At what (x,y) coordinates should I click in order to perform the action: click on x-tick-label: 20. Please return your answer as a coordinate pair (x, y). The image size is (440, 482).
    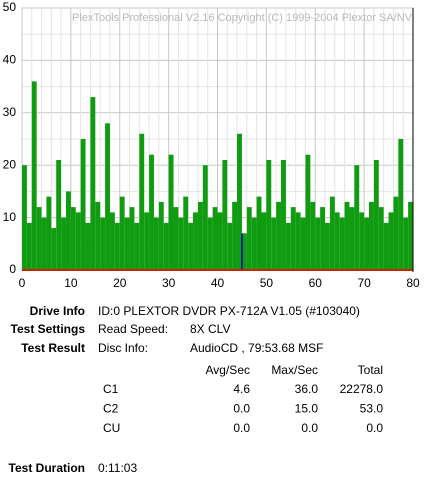
    Looking at the image, I should click on (120, 283).